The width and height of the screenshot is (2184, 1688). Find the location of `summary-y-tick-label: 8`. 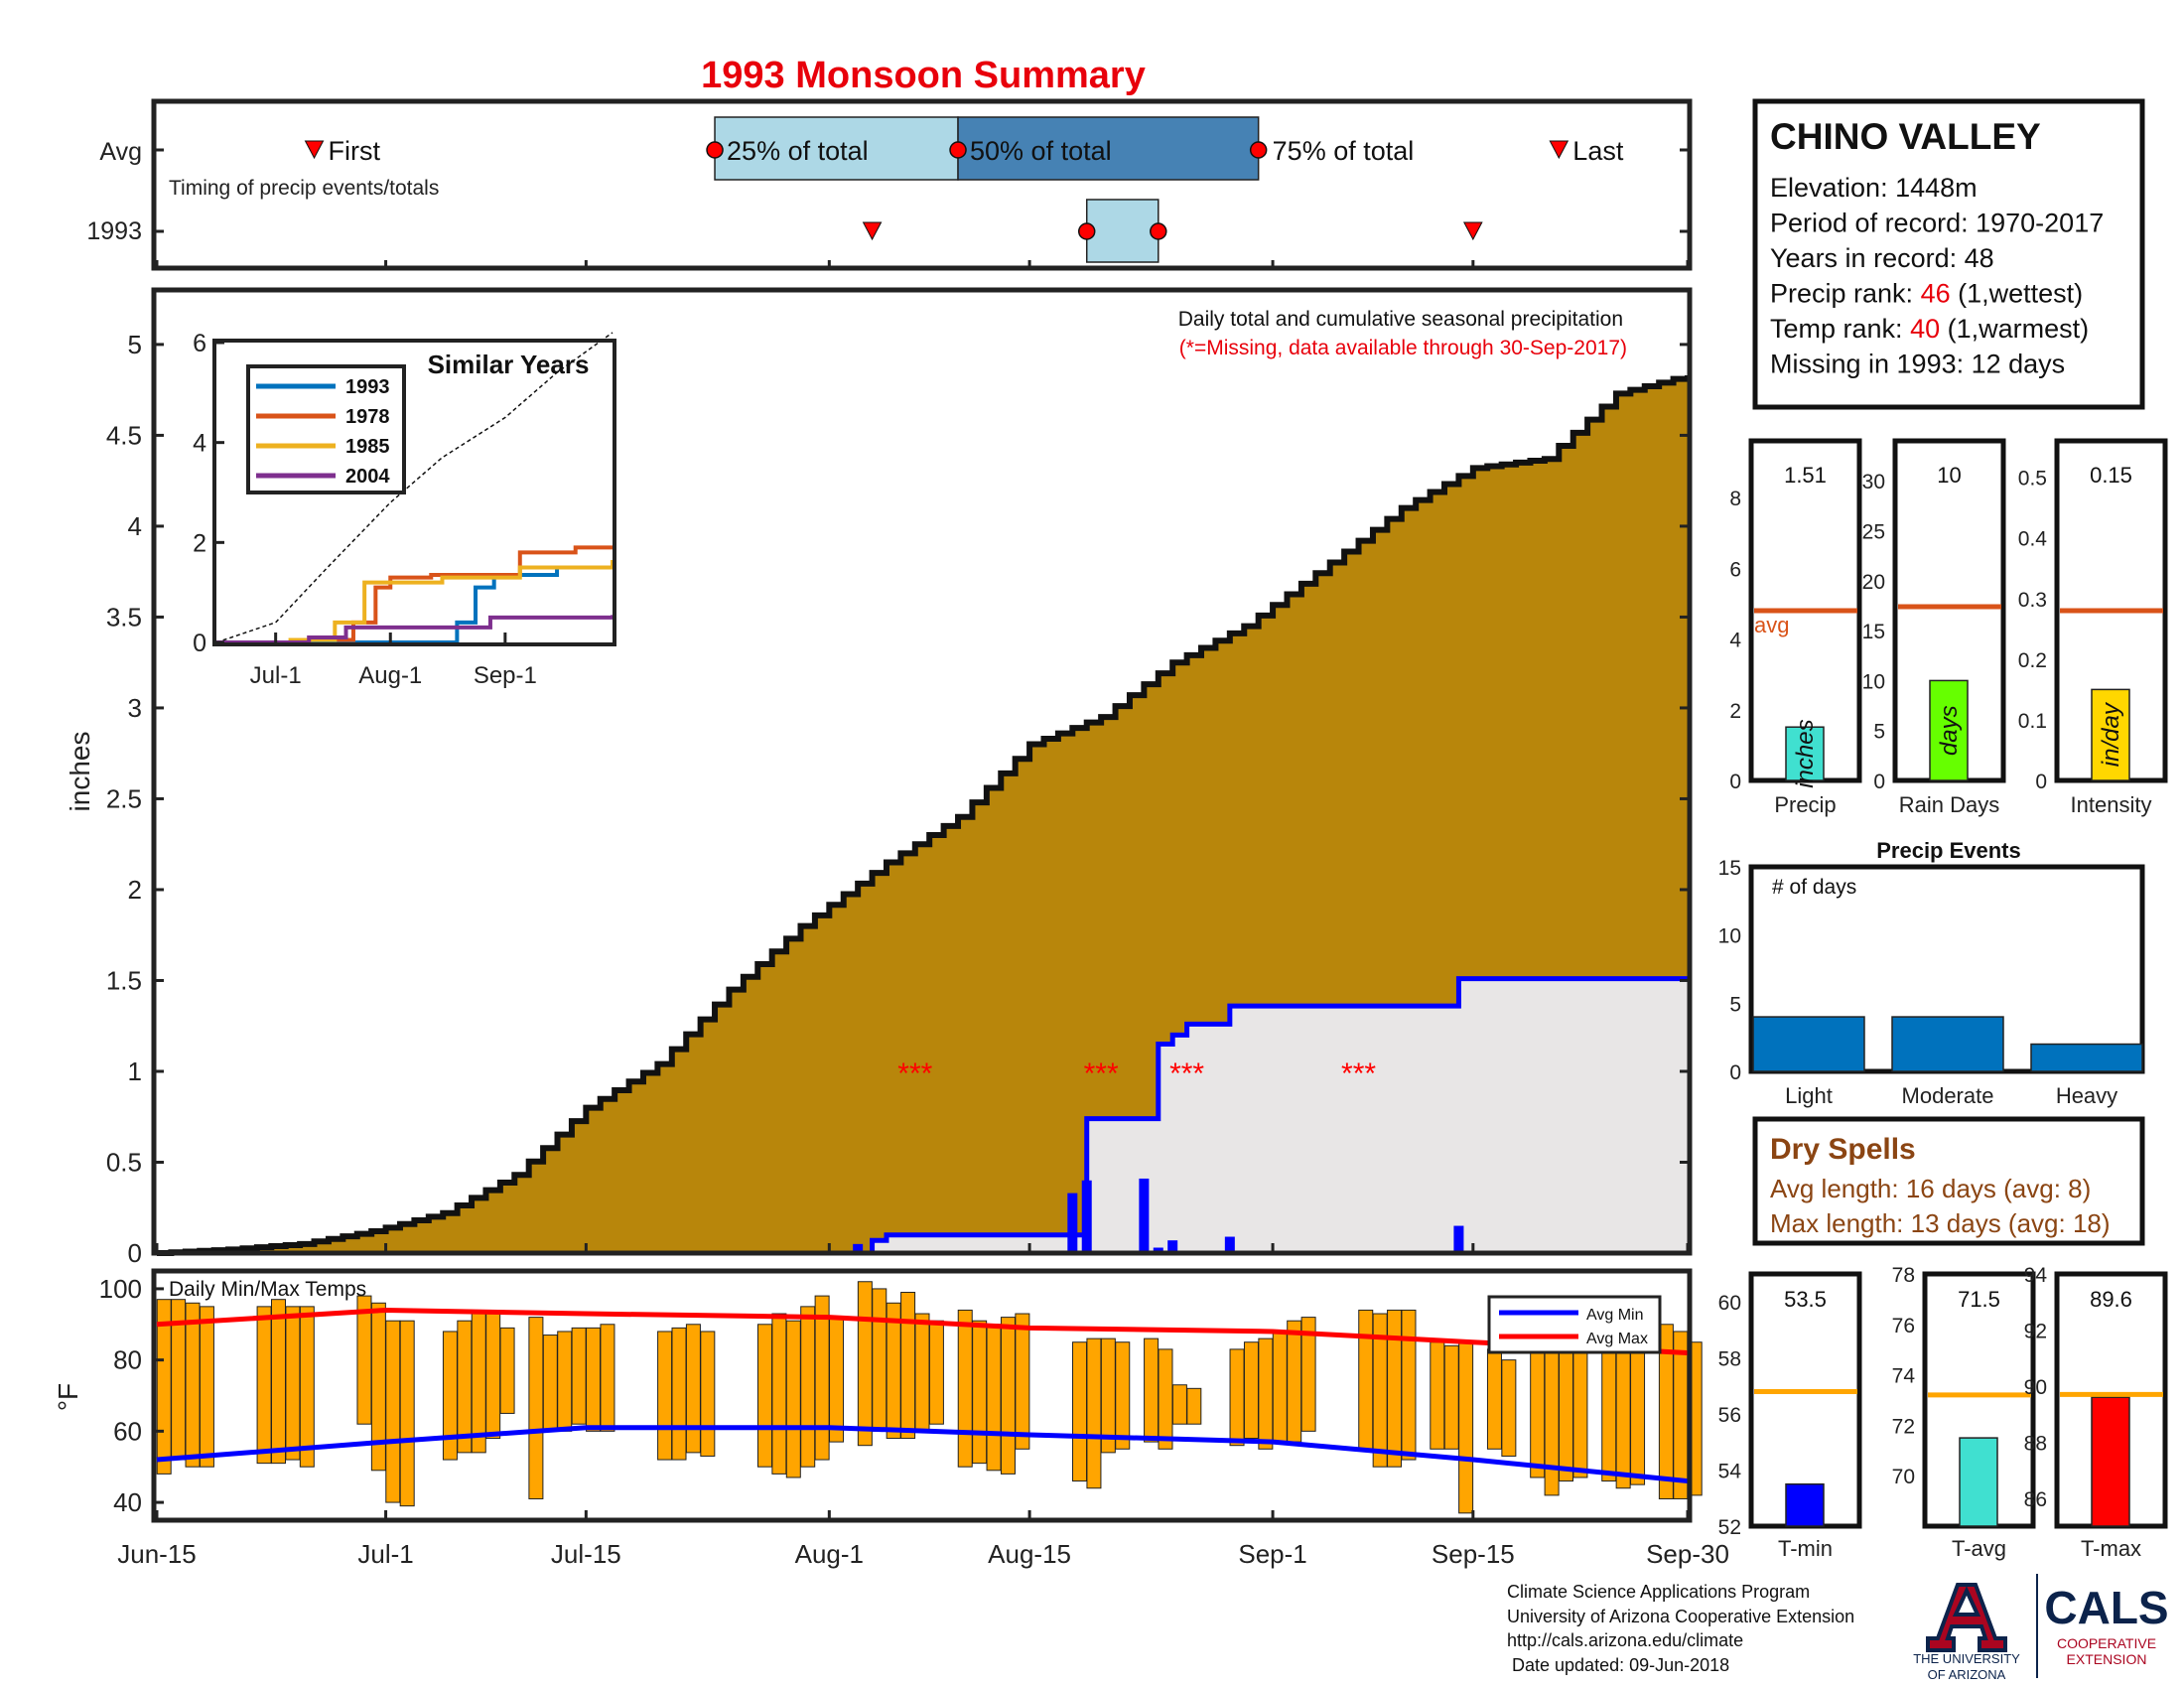

summary-y-tick-label: 8 is located at coordinates (1735, 499).